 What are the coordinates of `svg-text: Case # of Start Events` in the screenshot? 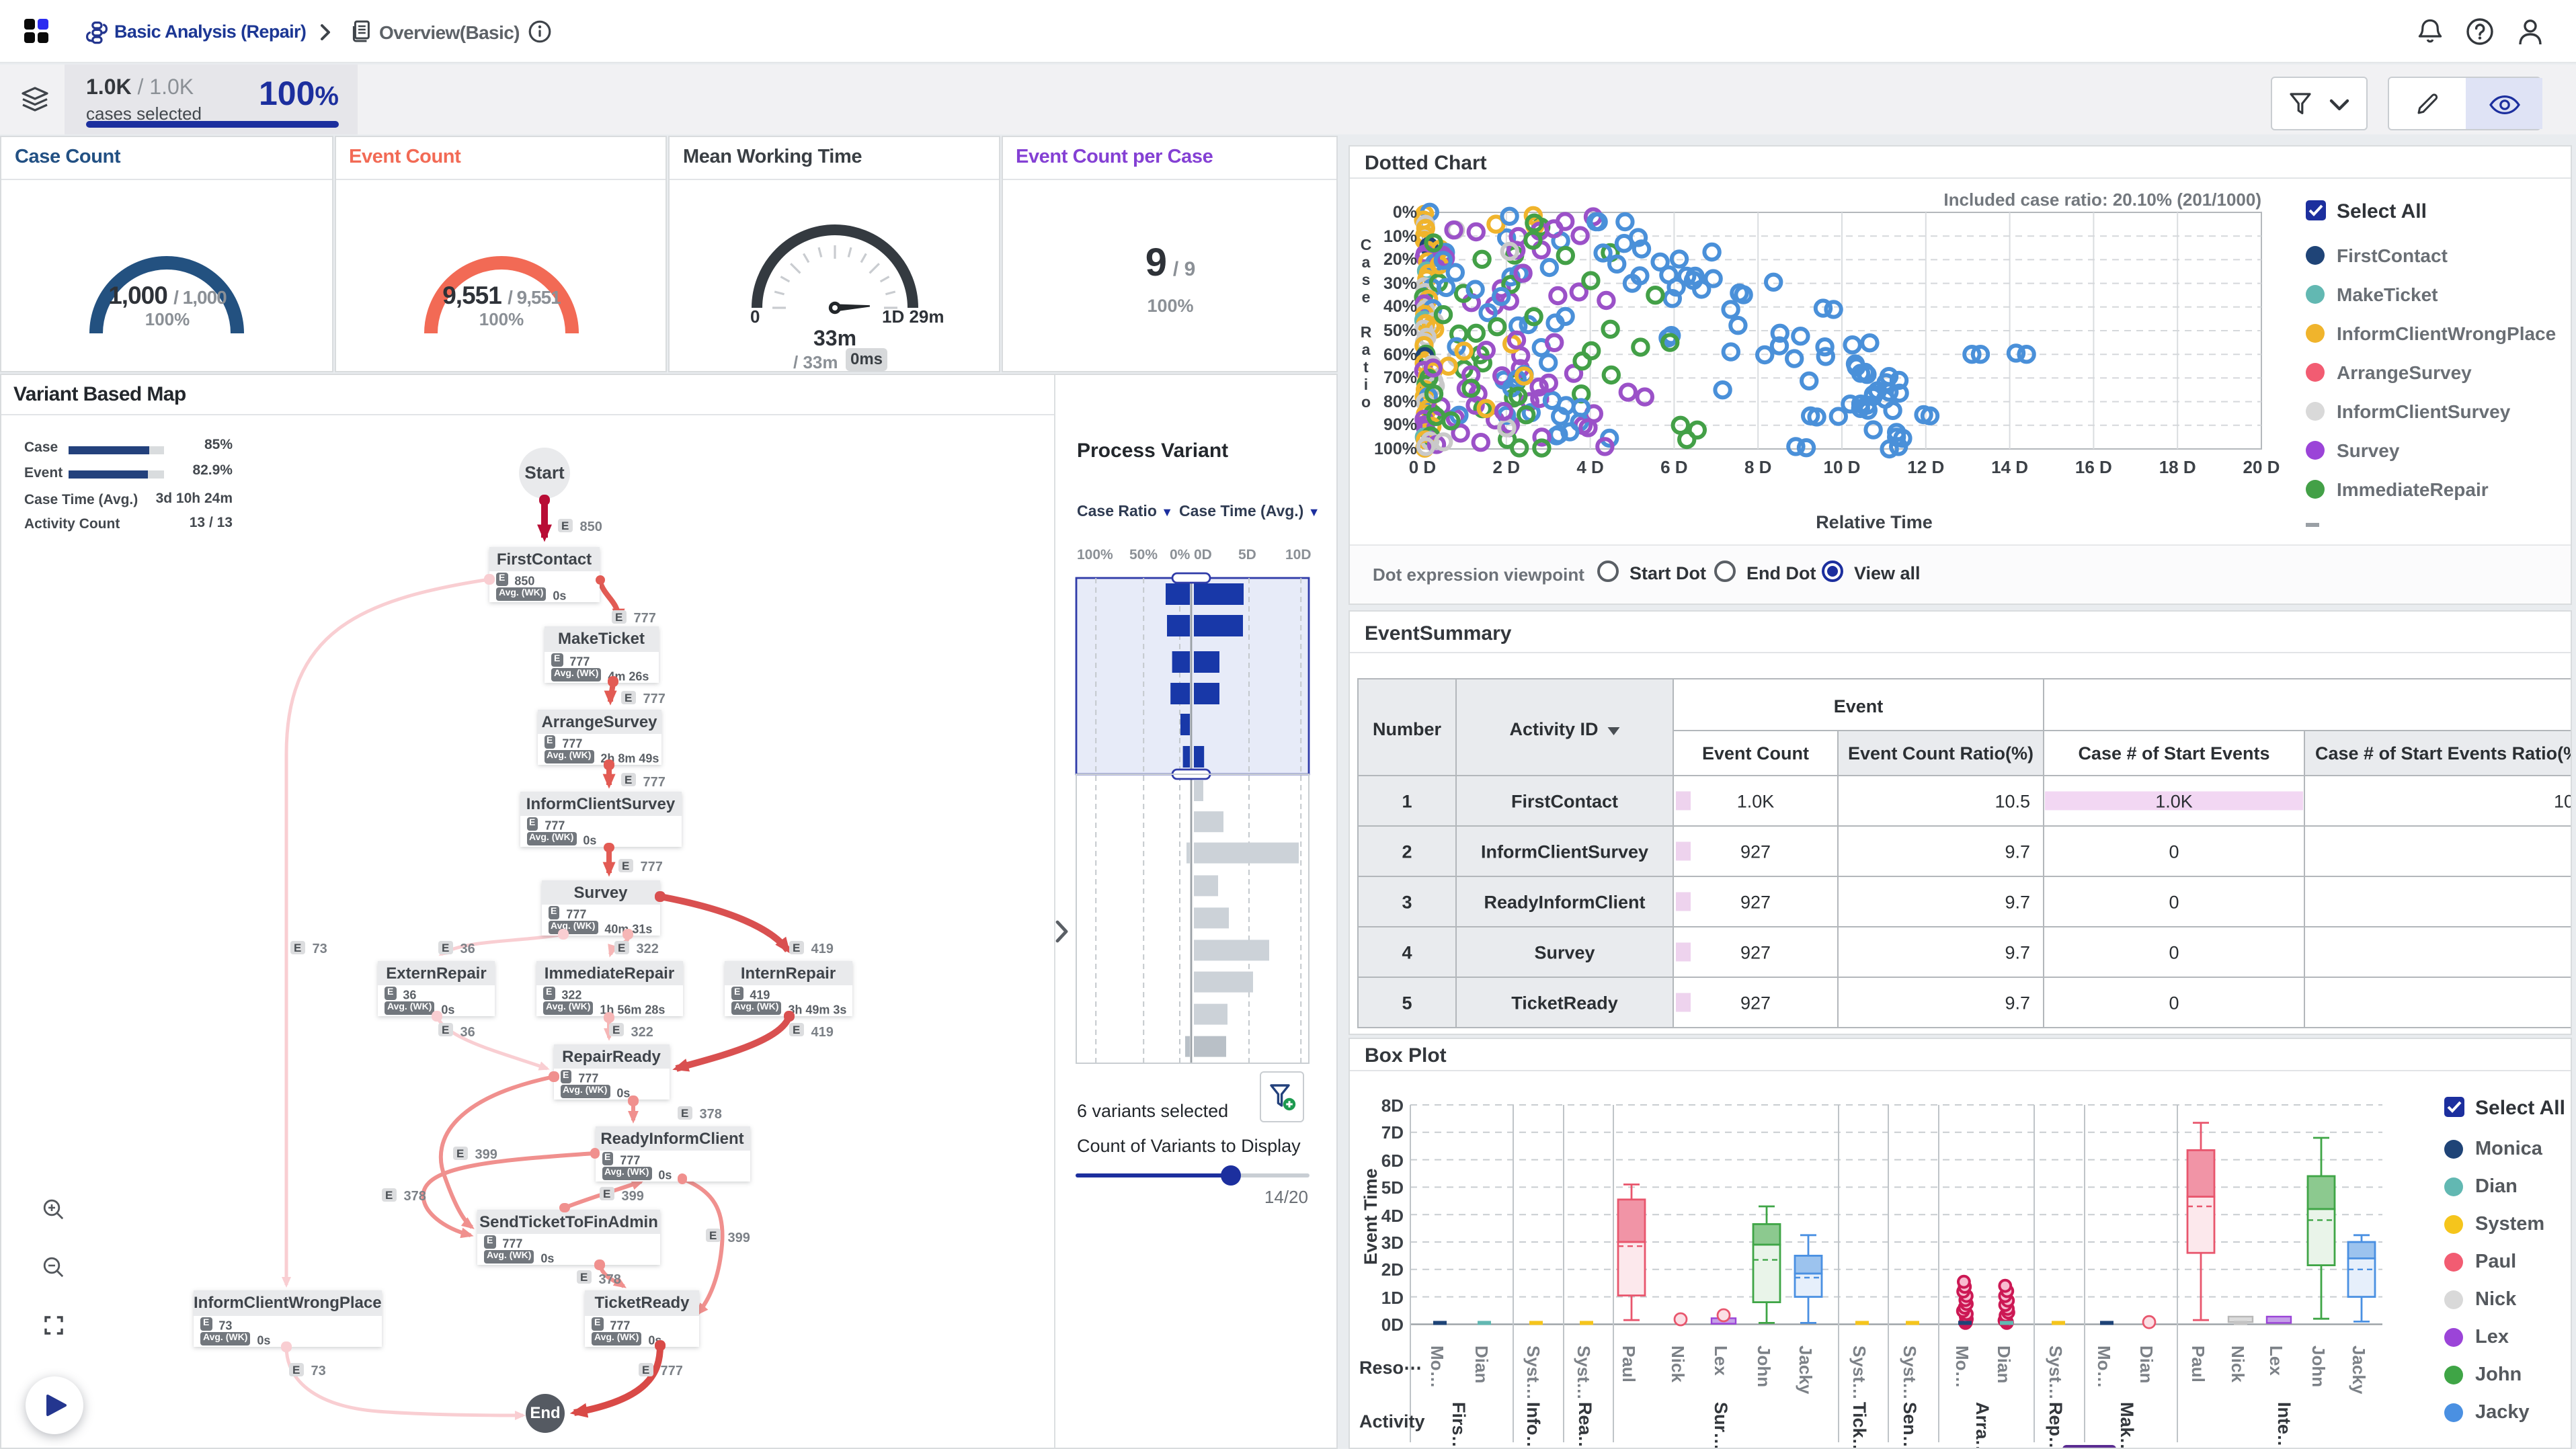 It's located at (2173, 753).